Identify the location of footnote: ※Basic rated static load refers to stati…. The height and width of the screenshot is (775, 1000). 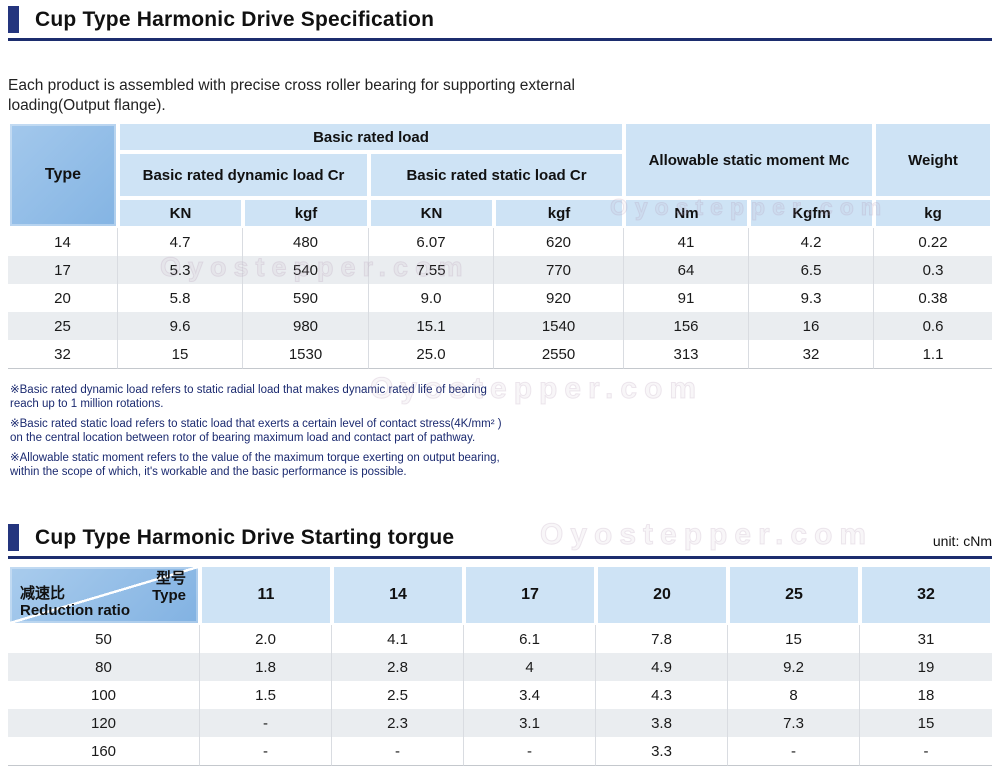
(256, 431).